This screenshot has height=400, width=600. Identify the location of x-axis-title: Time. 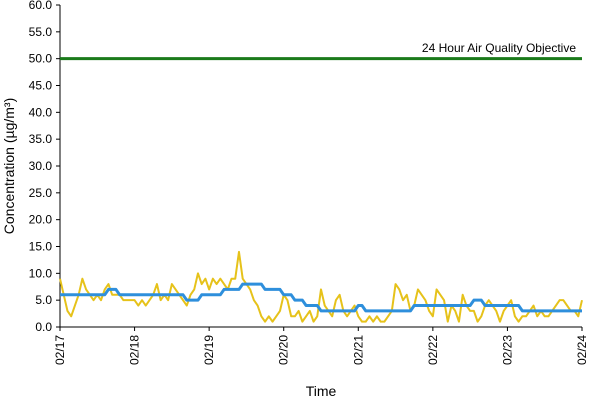
(321, 391).